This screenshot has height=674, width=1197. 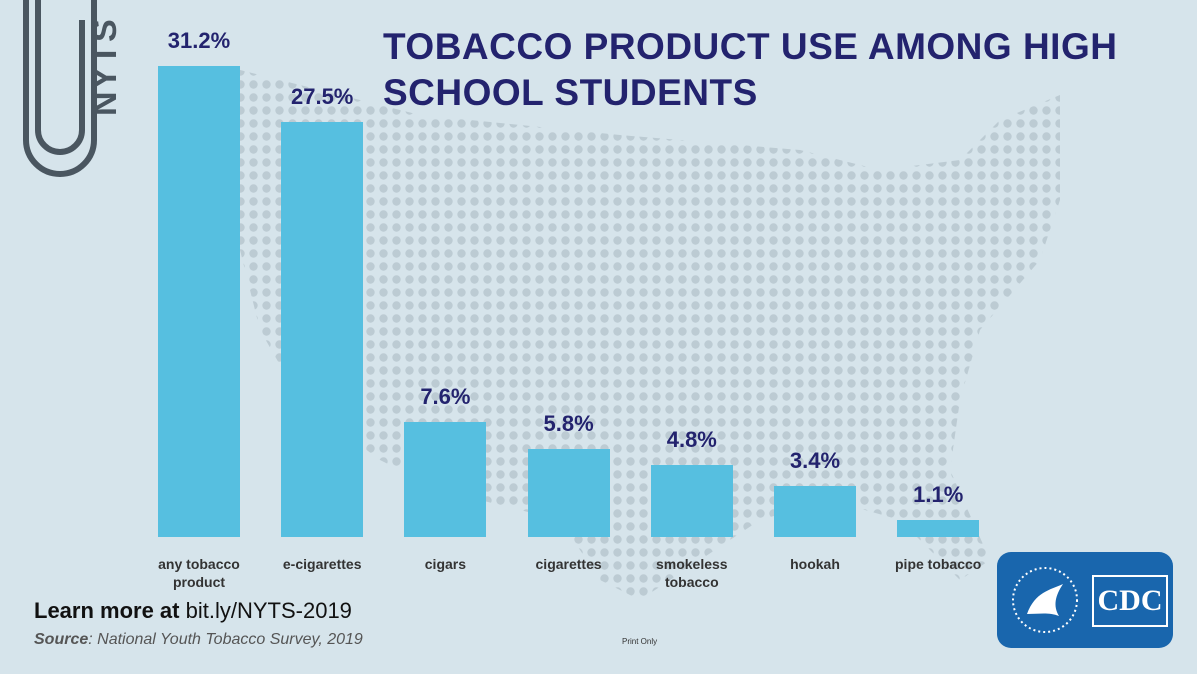 I want to click on value-label: 3.4%, so click(x=815, y=460).